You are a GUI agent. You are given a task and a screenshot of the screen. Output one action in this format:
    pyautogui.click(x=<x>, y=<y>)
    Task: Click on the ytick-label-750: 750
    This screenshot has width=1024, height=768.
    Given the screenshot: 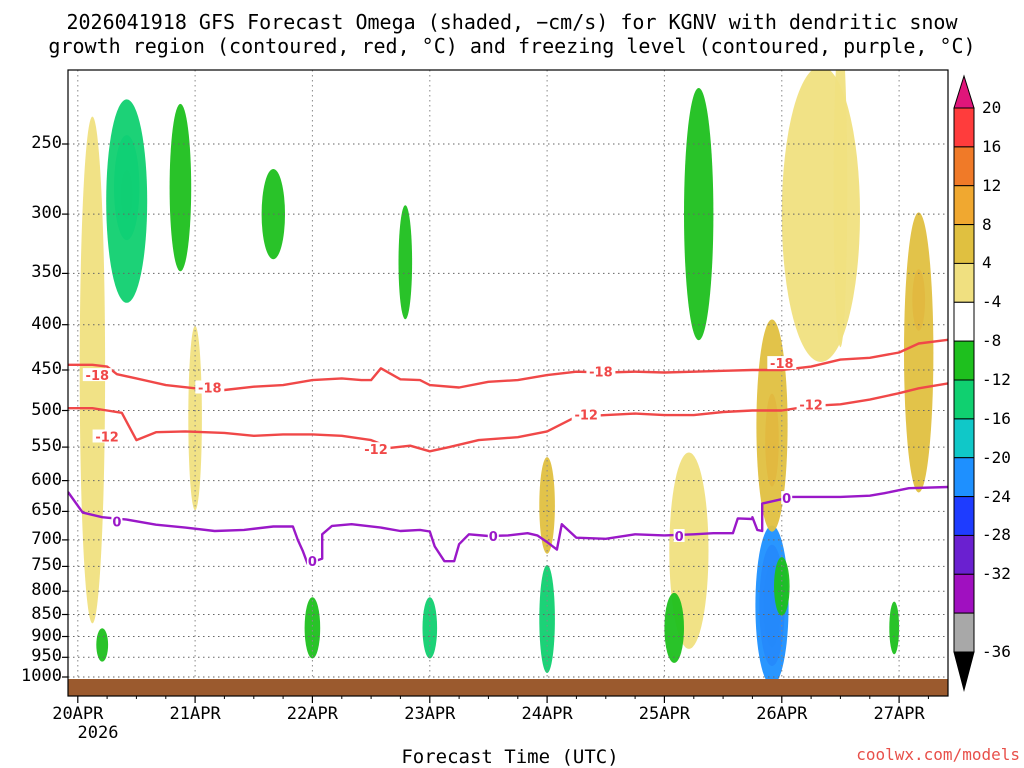 What is the action you would take?
    pyautogui.click(x=46, y=565)
    